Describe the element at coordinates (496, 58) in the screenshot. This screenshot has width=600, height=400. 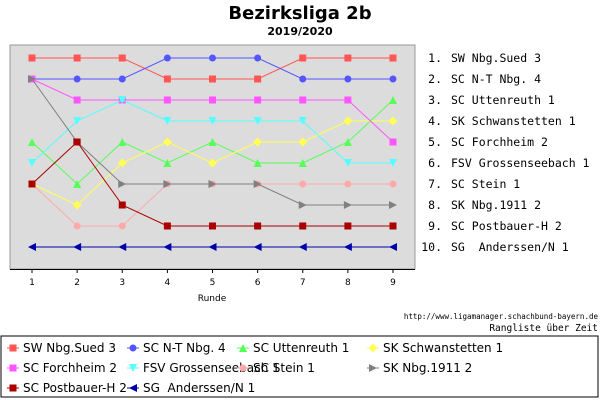
I see `ranking-team-label: SW Nbg.Sued 3` at that location.